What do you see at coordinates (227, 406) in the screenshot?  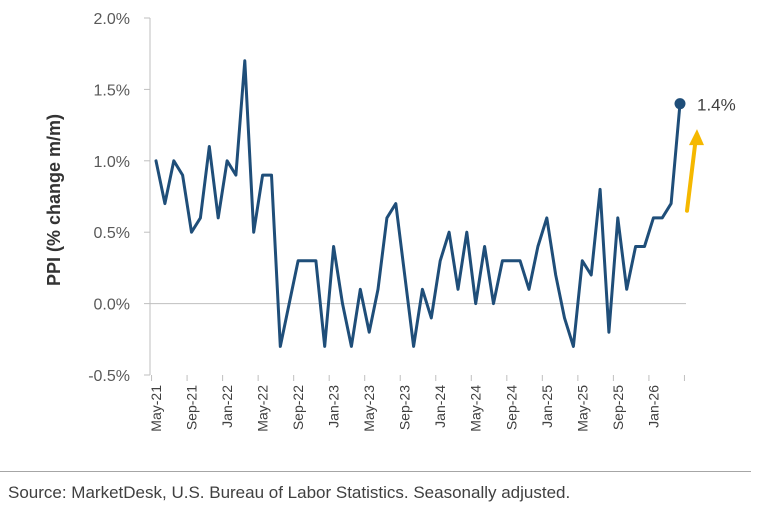 I see `x-tick-label: Jan-22` at bounding box center [227, 406].